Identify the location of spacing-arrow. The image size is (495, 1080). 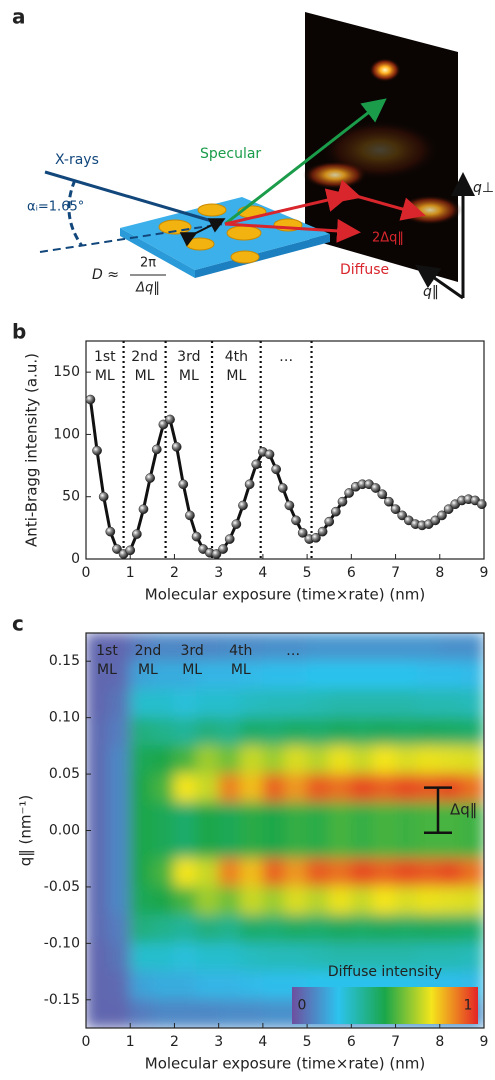
(202, 232).